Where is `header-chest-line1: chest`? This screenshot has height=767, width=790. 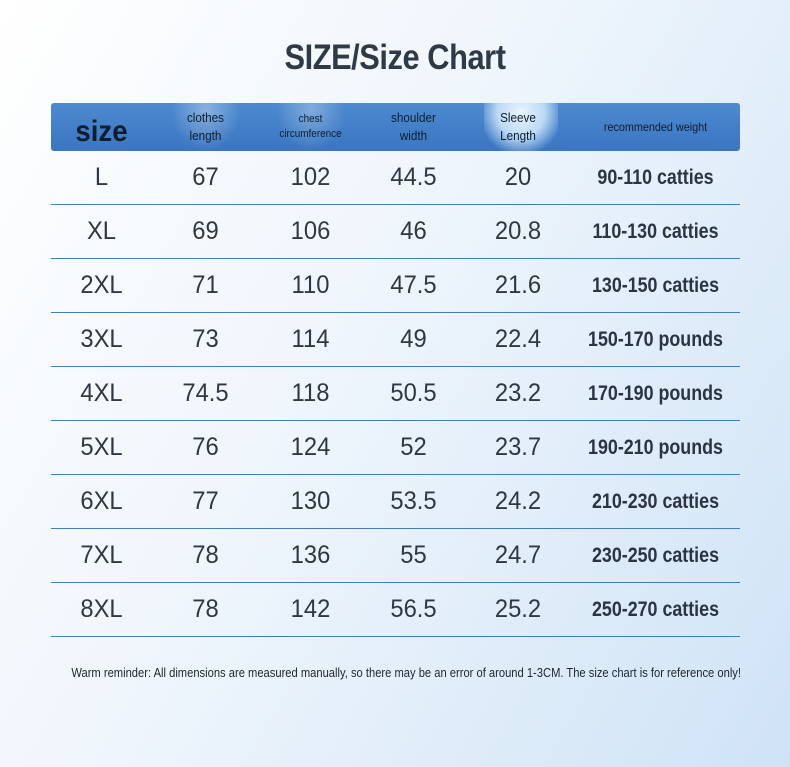
header-chest-line1: chest is located at coordinates (310, 119).